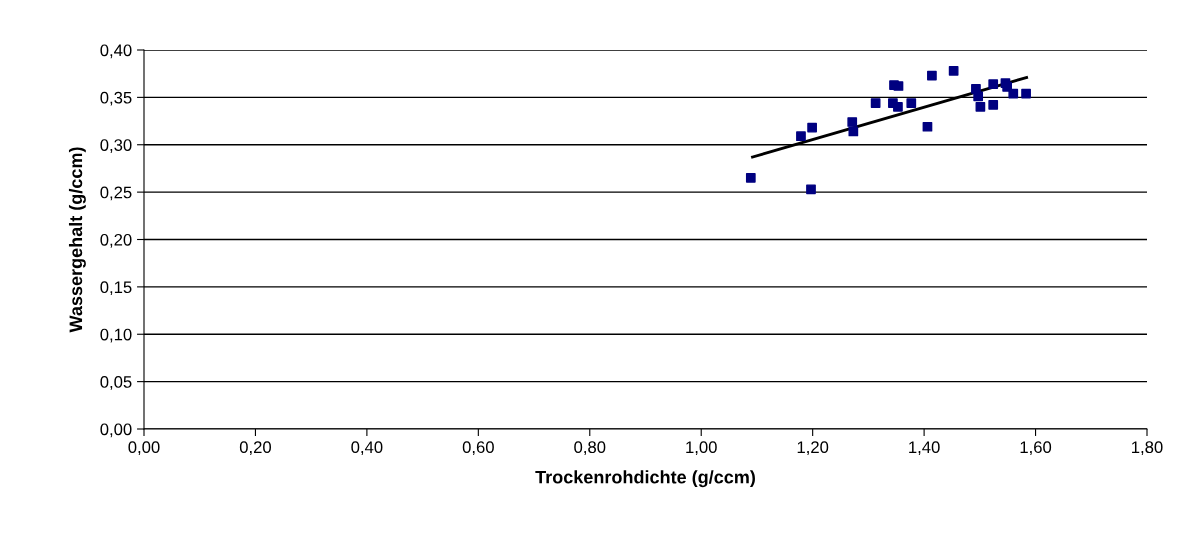 This screenshot has height=539, width=1187. What do you see at coordinates (367, 448) in the screenshot?
I see `x-tick-label: 0,40` at bounding box center [367, 448].